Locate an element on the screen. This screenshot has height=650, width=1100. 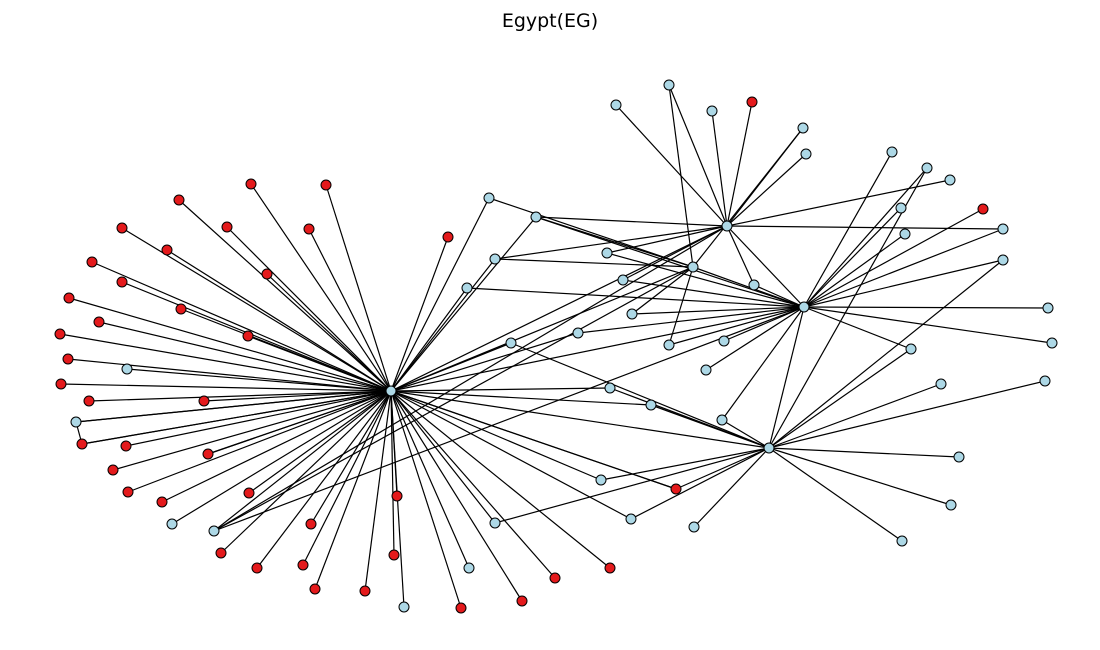
edge-D-b19 is located at coordinates (700, 483).